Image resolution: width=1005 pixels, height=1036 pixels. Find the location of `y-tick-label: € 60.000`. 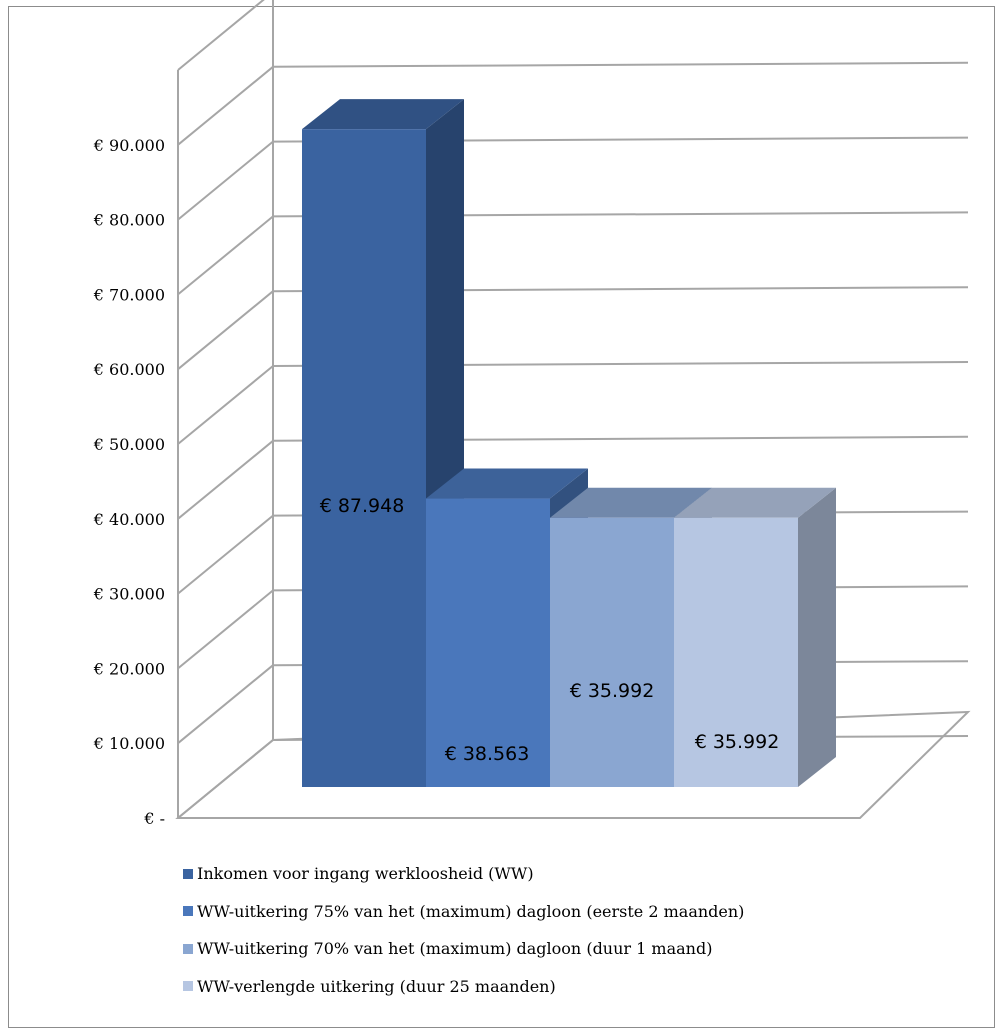

y-tick-label: € 60.000 is located at coordinates (129, 369).